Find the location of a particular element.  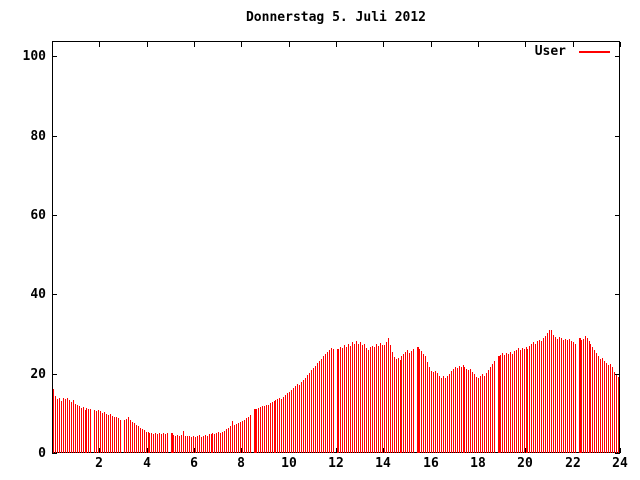

legend-label: User is located at coordinates (550, 51).